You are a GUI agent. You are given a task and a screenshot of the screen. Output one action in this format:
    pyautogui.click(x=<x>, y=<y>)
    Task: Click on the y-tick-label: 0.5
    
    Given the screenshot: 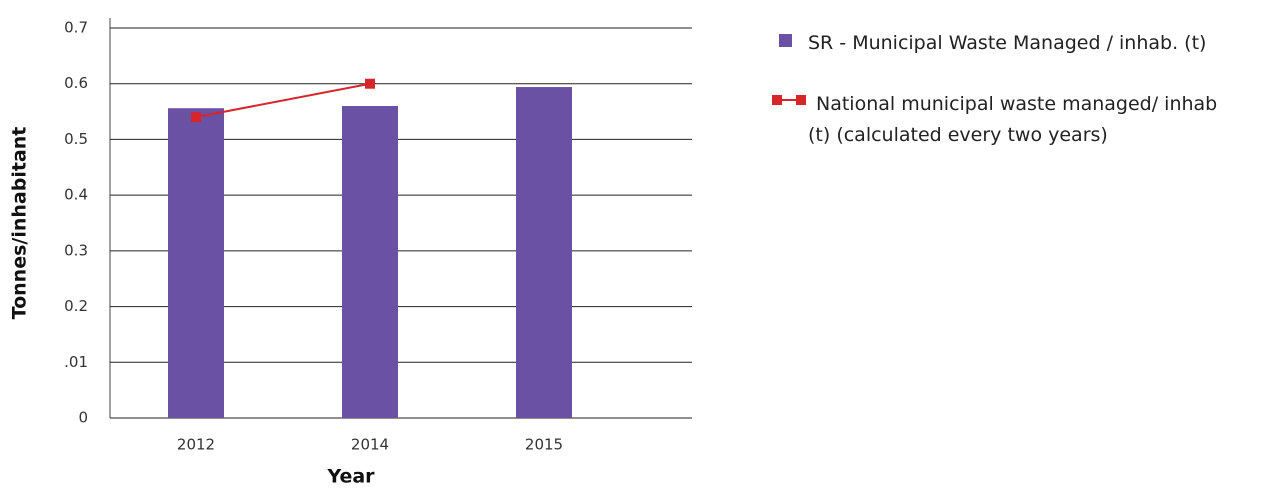 What is the action you would take?
    pyautogui.click(x=76, y=139)
    